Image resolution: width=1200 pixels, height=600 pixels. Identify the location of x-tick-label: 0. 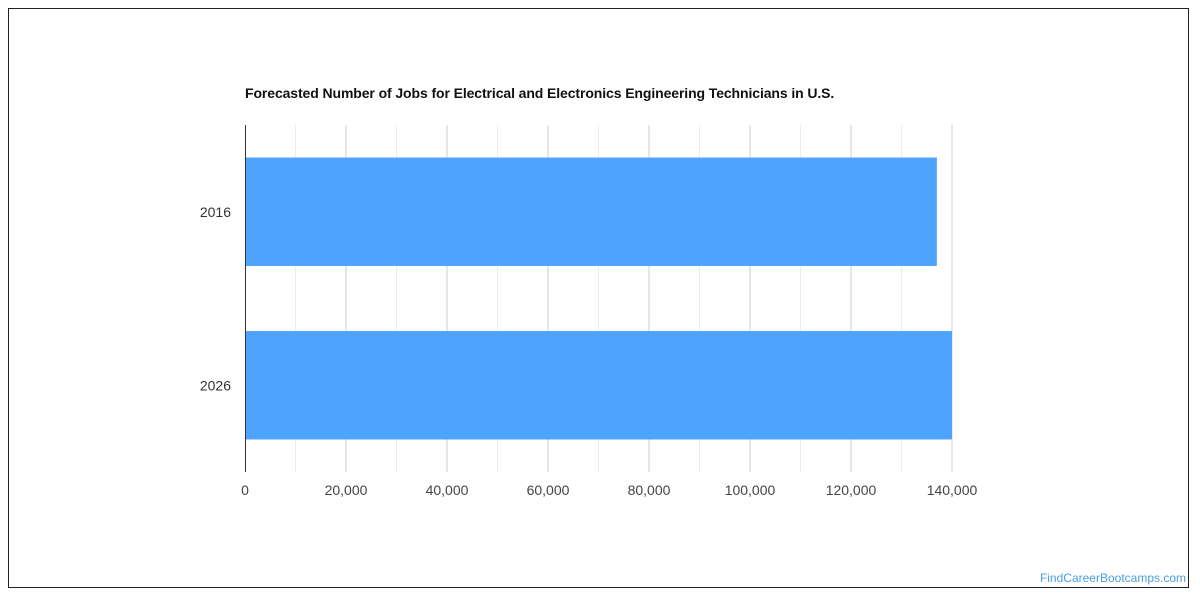
(245, 490).